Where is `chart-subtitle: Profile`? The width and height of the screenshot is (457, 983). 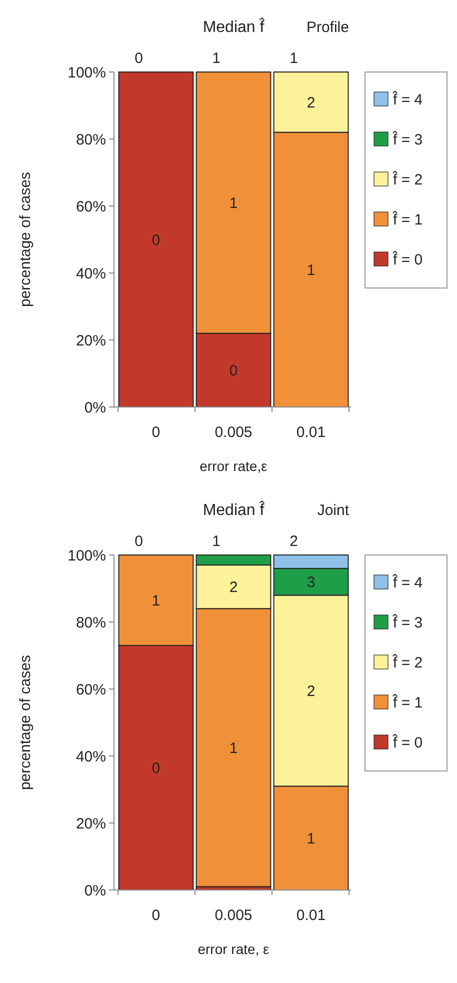 chart-subtitle: Profile is located at coordinates (327, 27).